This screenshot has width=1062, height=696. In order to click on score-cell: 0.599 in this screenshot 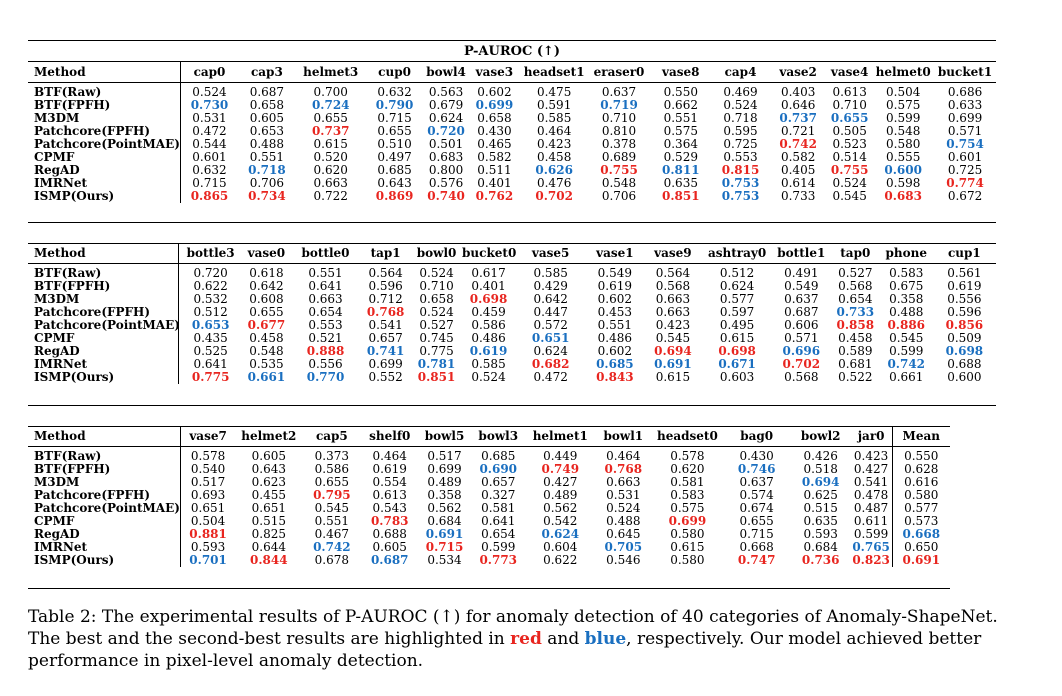, I will do `click(903, 118)`.